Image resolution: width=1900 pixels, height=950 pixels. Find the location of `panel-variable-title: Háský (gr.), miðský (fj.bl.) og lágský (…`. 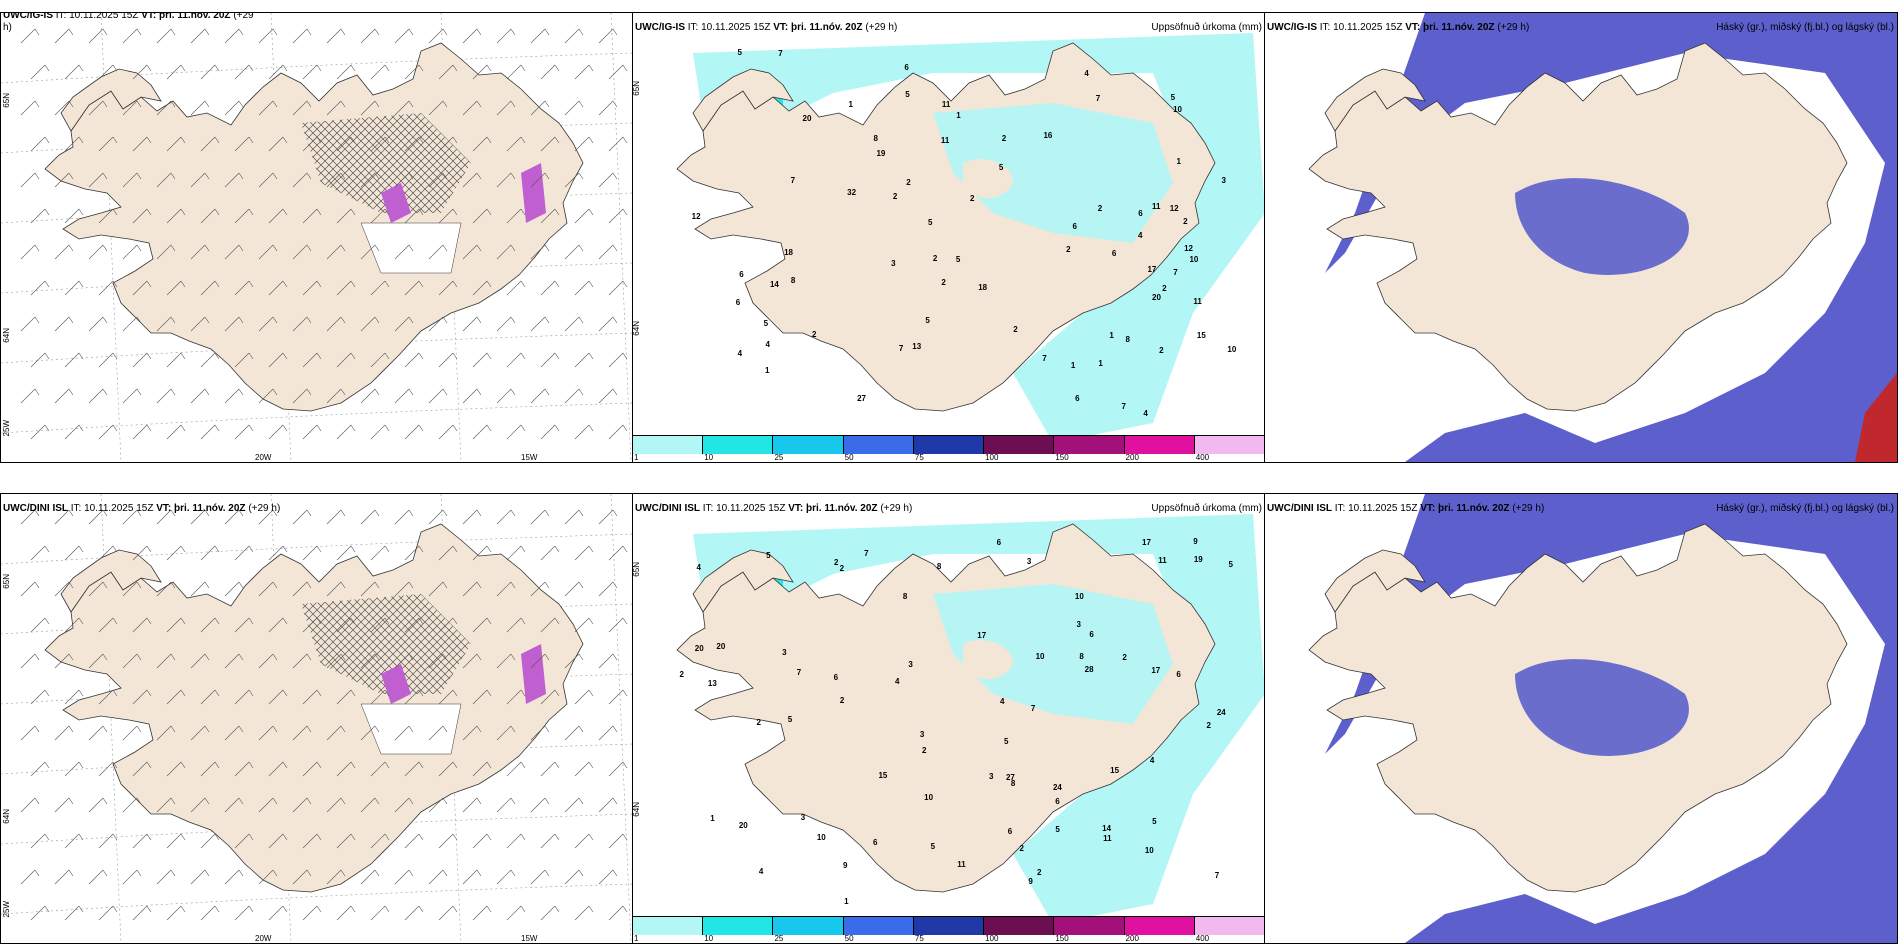

panel-variable-title: Háský (gr.), miðský (fj.bl.) og lágský (… is located at coordinates (1805, 508).